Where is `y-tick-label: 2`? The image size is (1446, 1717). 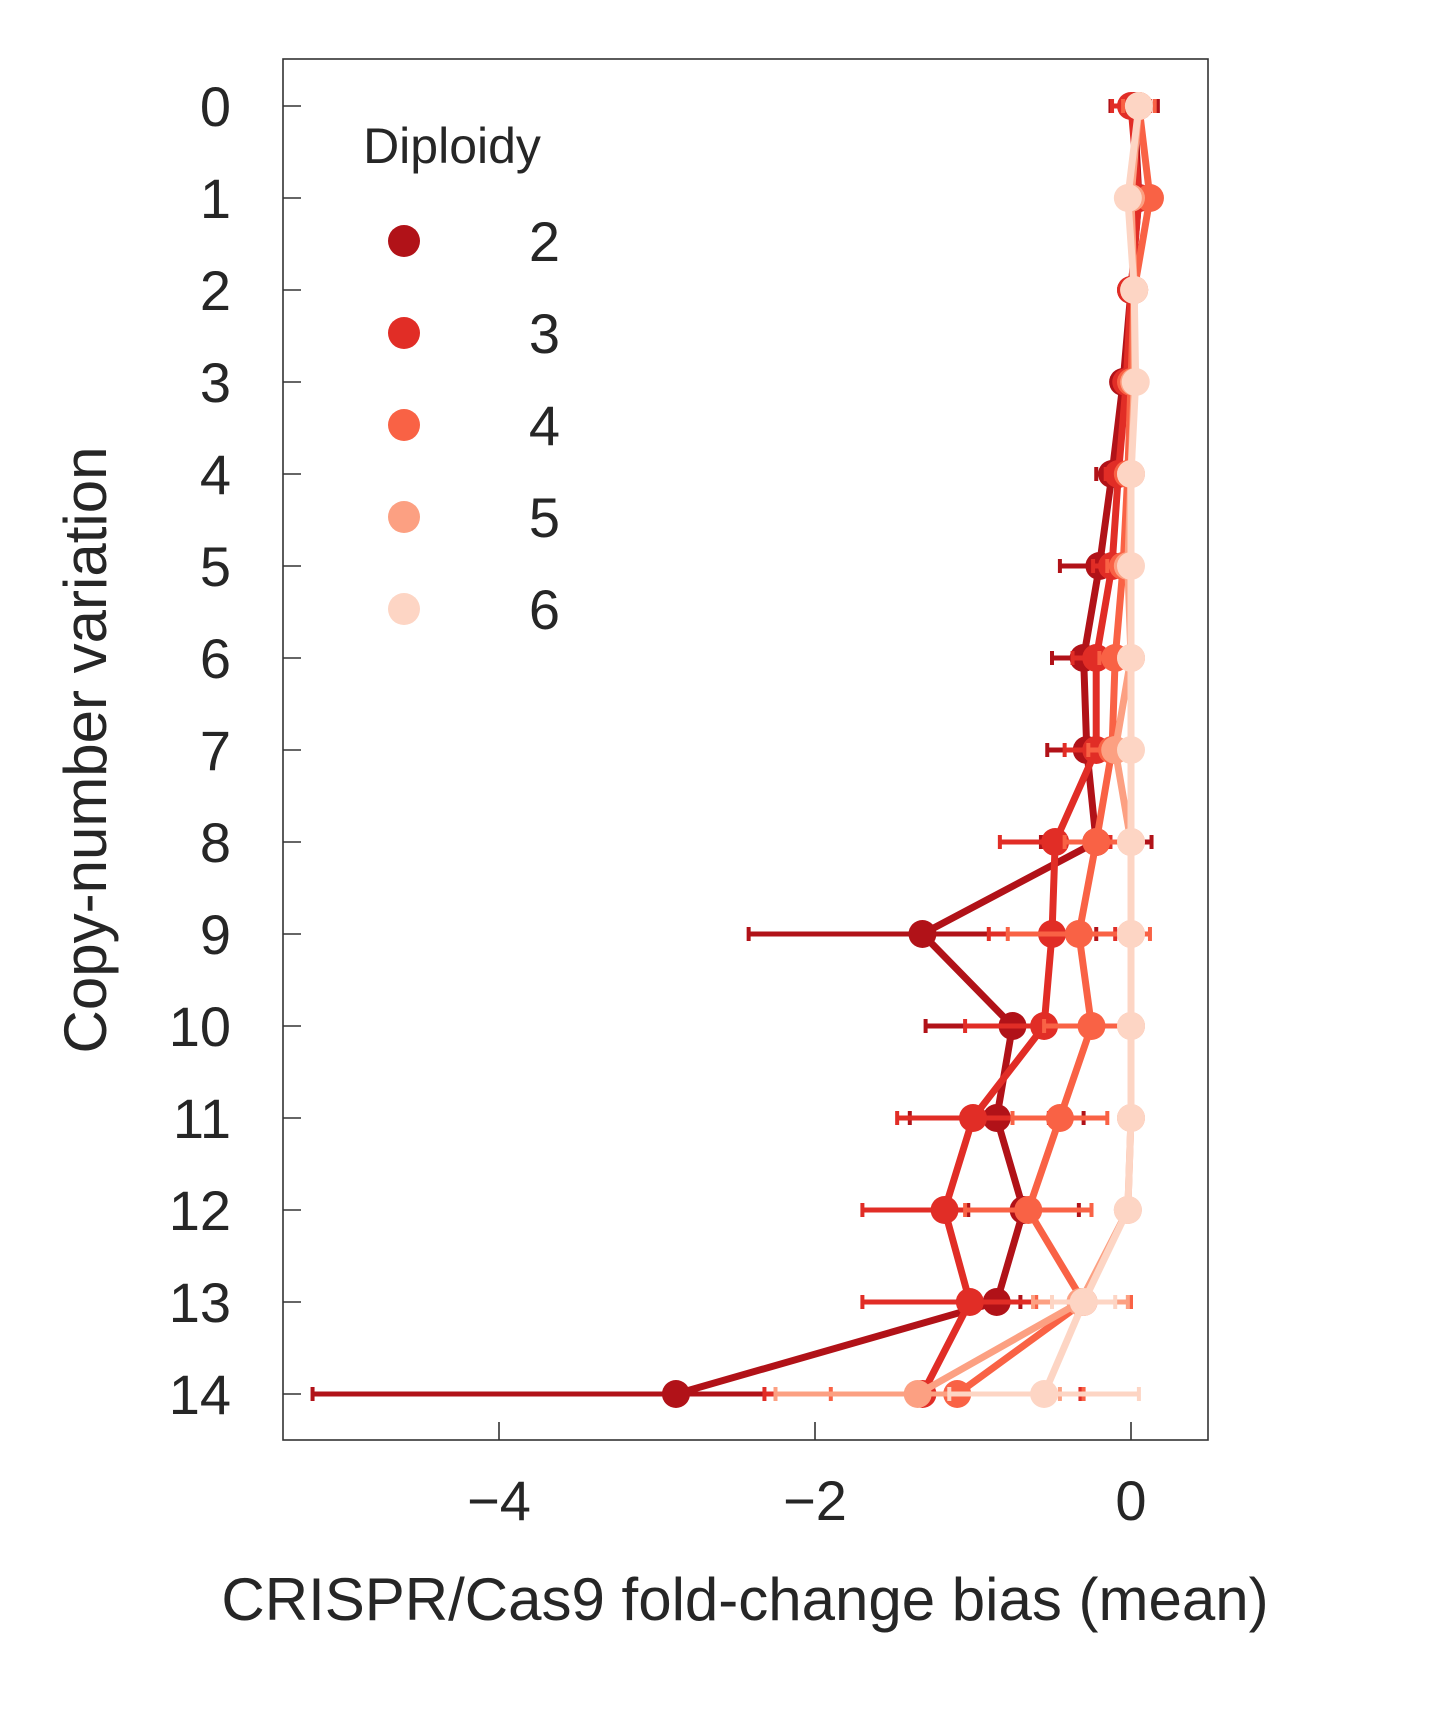
y-tick-label: 2 is located at coordinates (215, 290).